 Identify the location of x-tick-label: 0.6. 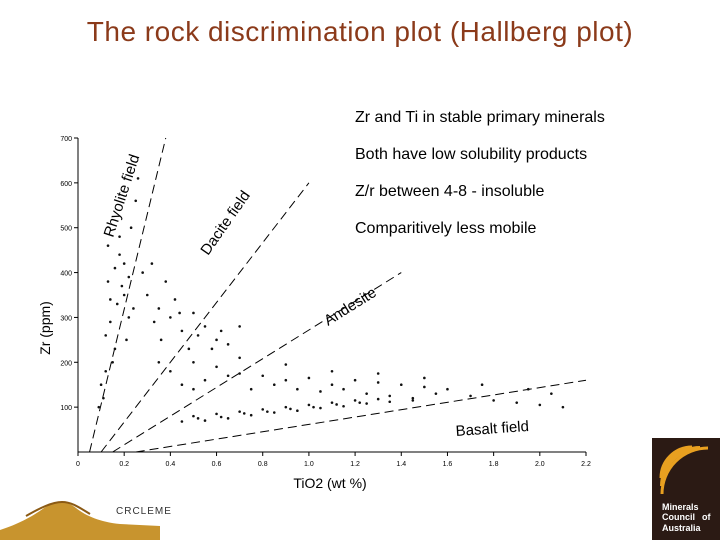
(217, 464).